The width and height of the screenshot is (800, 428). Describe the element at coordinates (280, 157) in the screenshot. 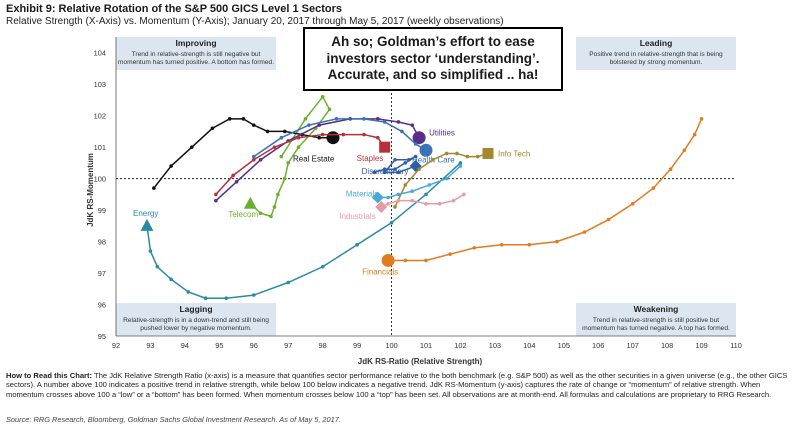

I see `series-telecom: Telecom` at that location.